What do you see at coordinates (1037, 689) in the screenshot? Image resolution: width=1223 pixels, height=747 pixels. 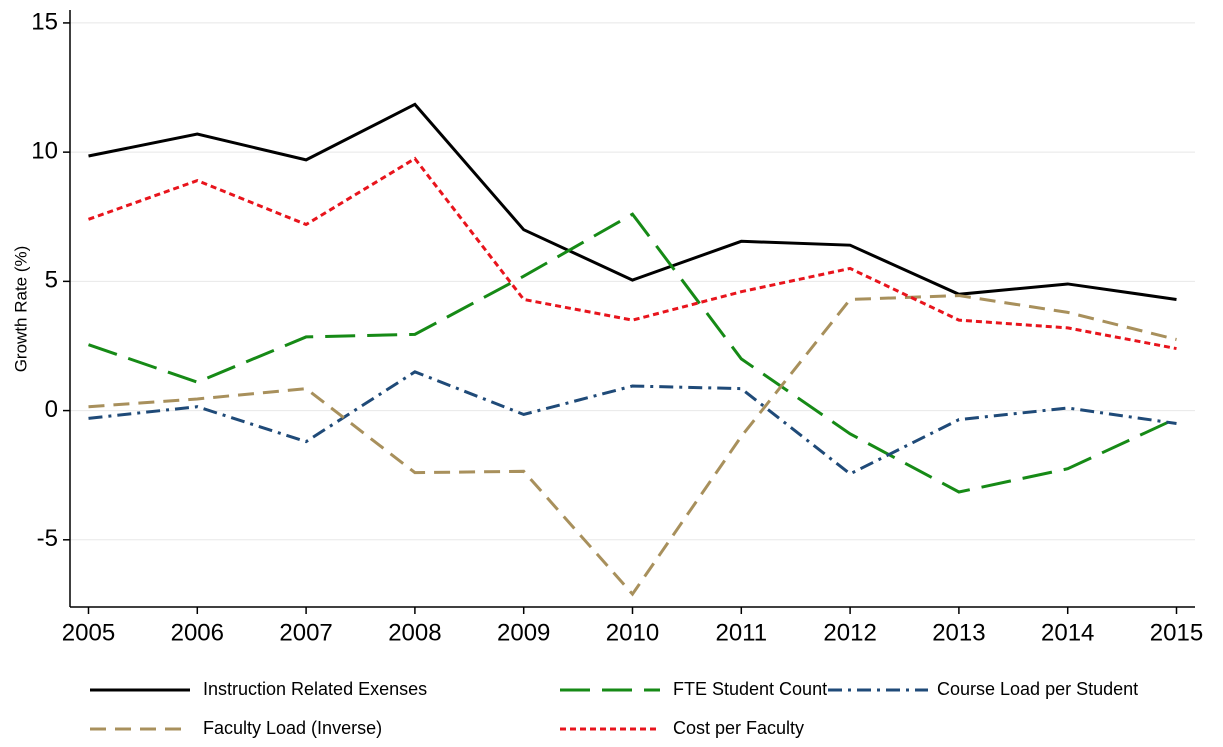 I see `legend-label: Course Load per Student` at bounding box center [1037, 689].